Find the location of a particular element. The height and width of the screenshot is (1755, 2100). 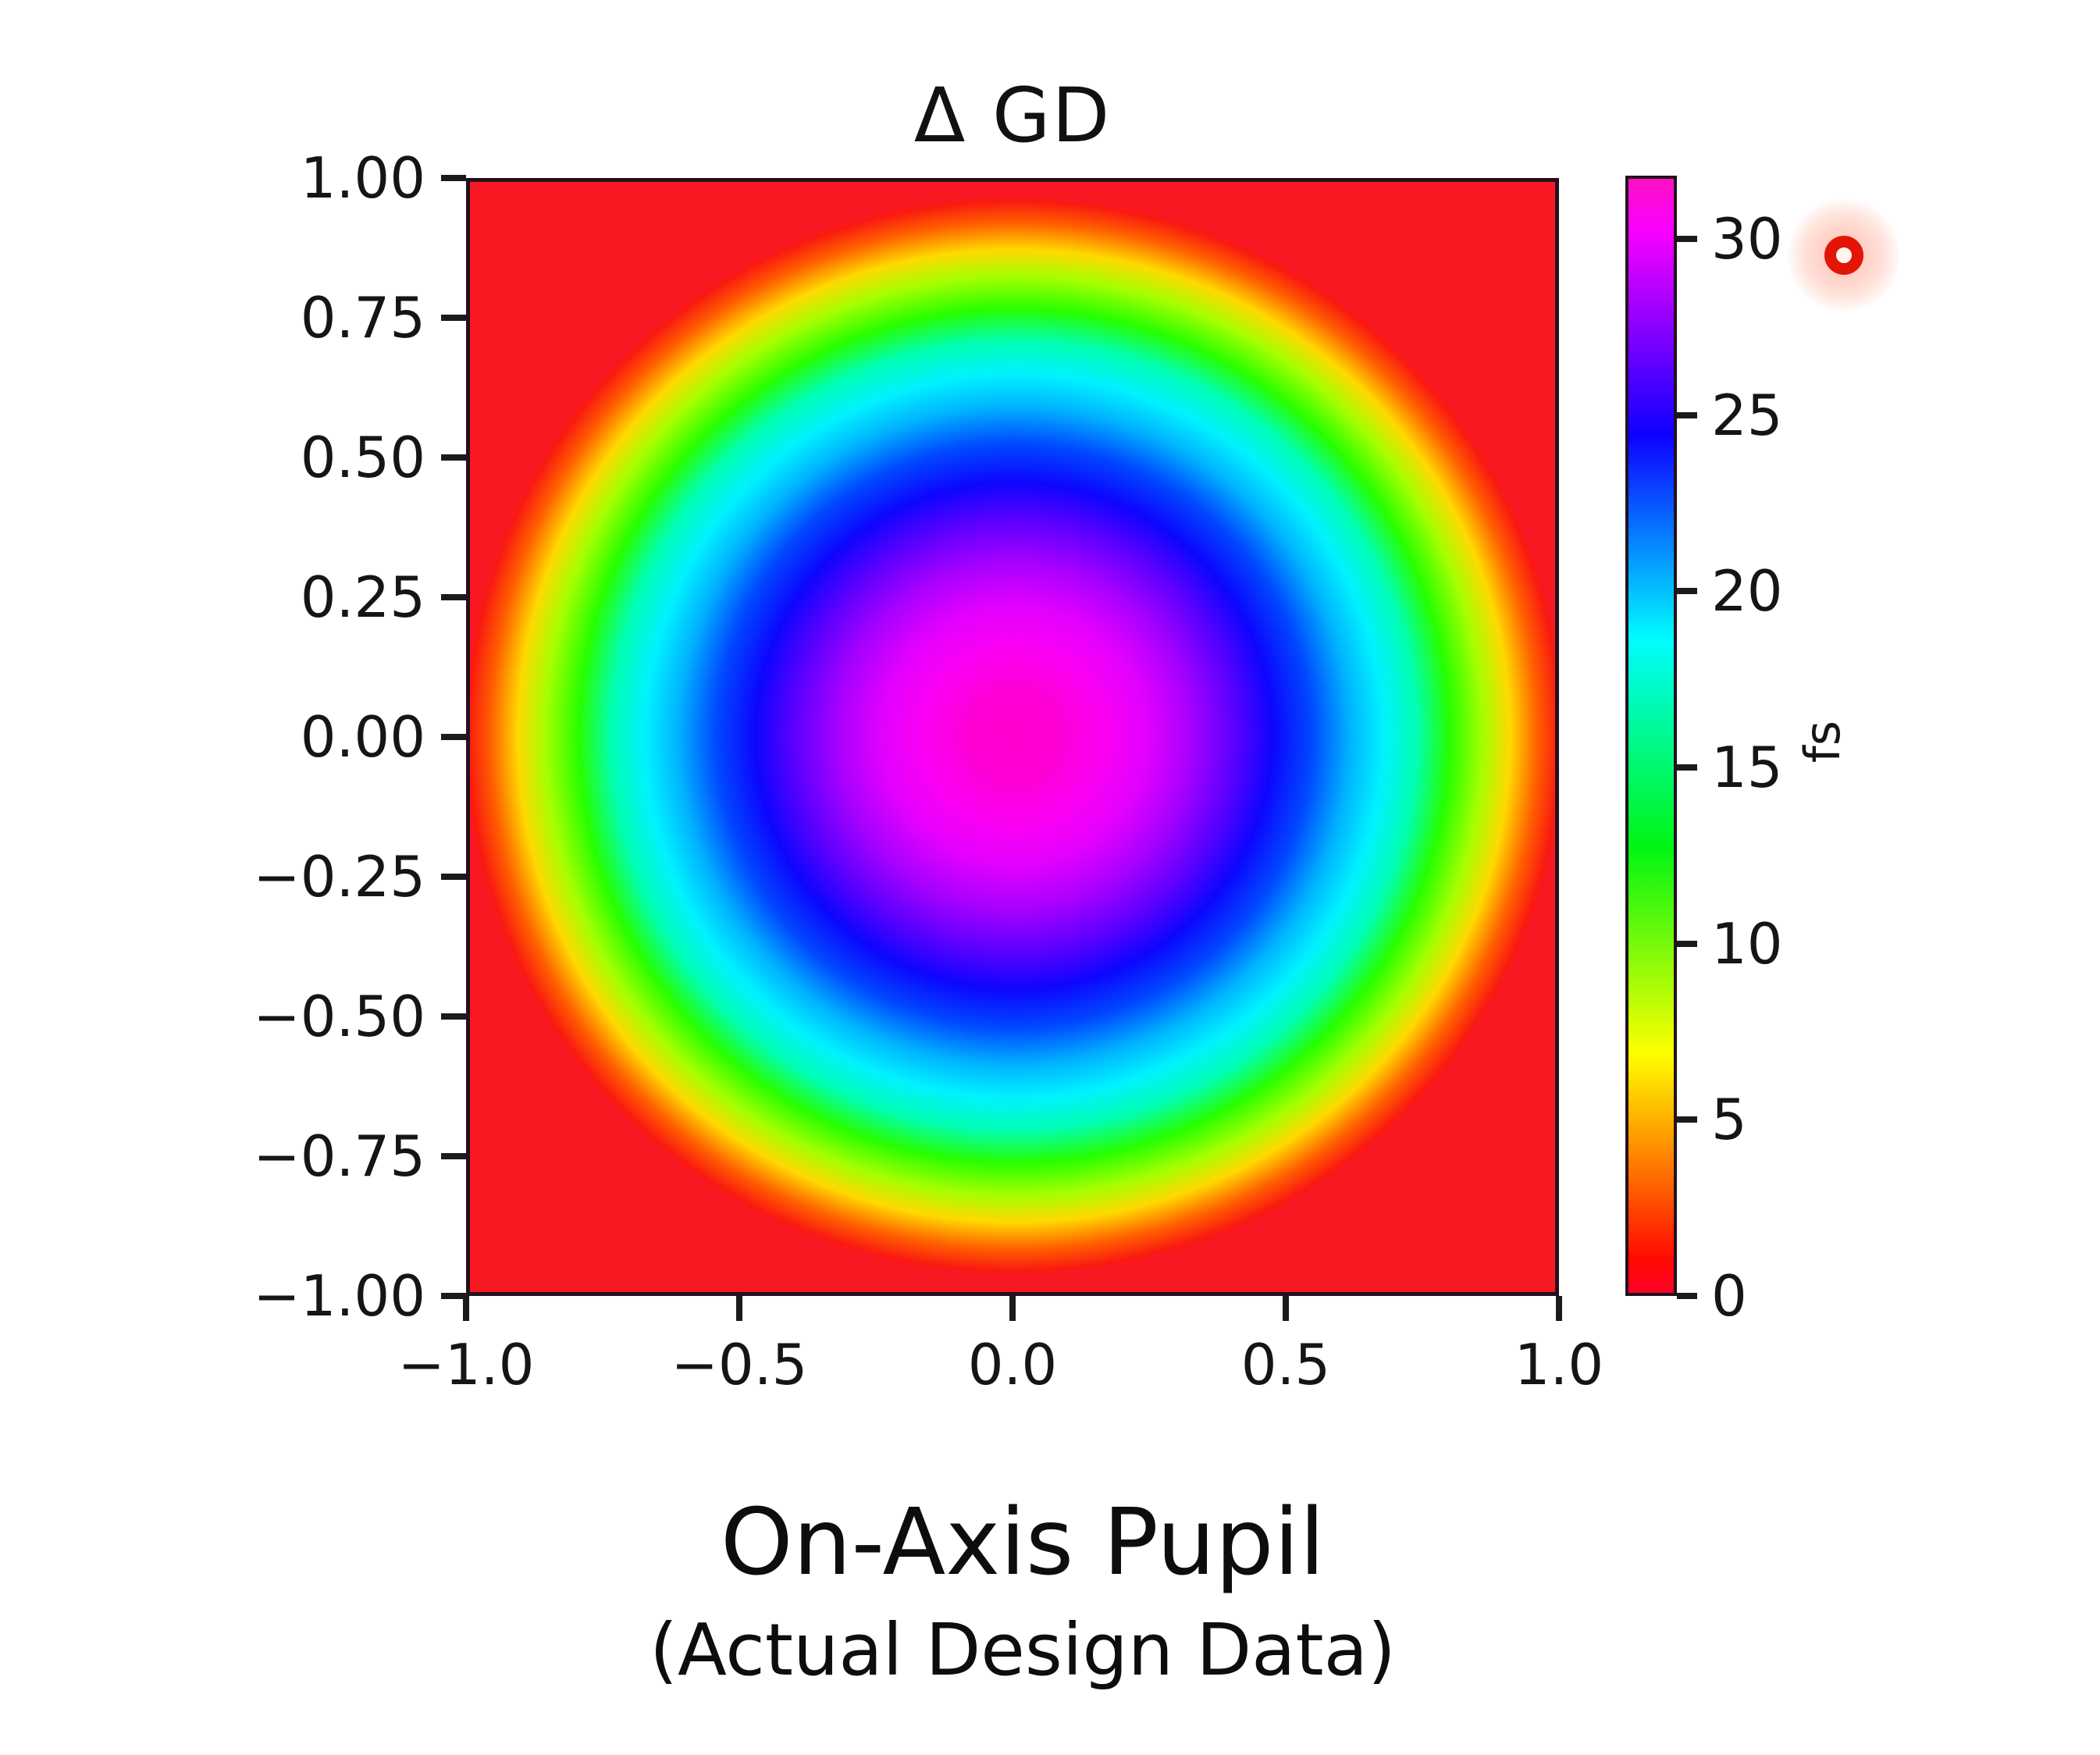

caption-title: On-Axis Pupil is located at coordinates (1023, 1542).